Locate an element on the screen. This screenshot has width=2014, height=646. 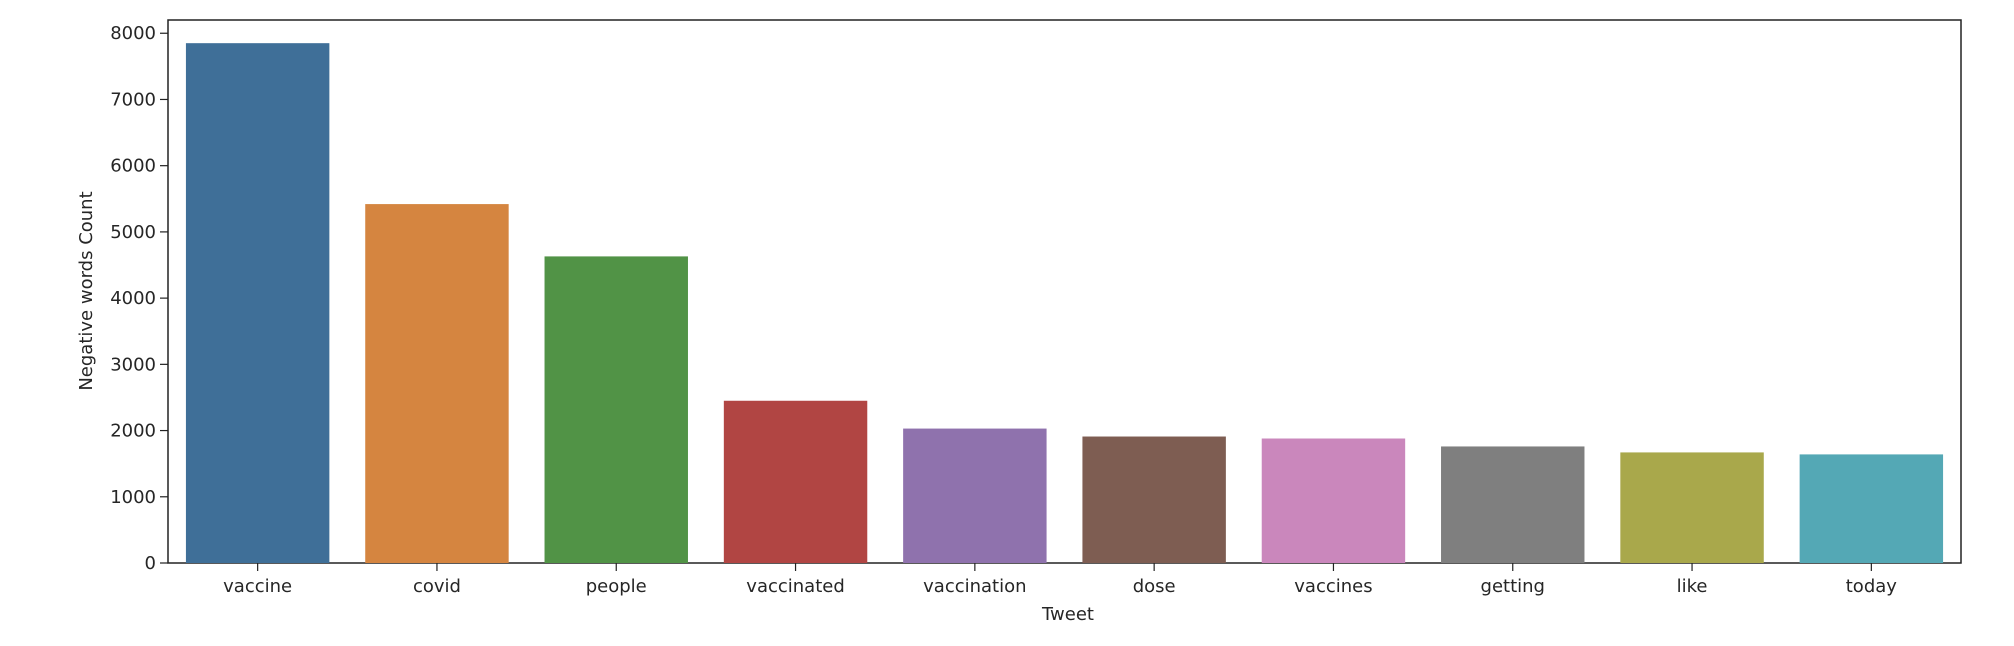
bar-vaccination is located at coordinates (975, 495).